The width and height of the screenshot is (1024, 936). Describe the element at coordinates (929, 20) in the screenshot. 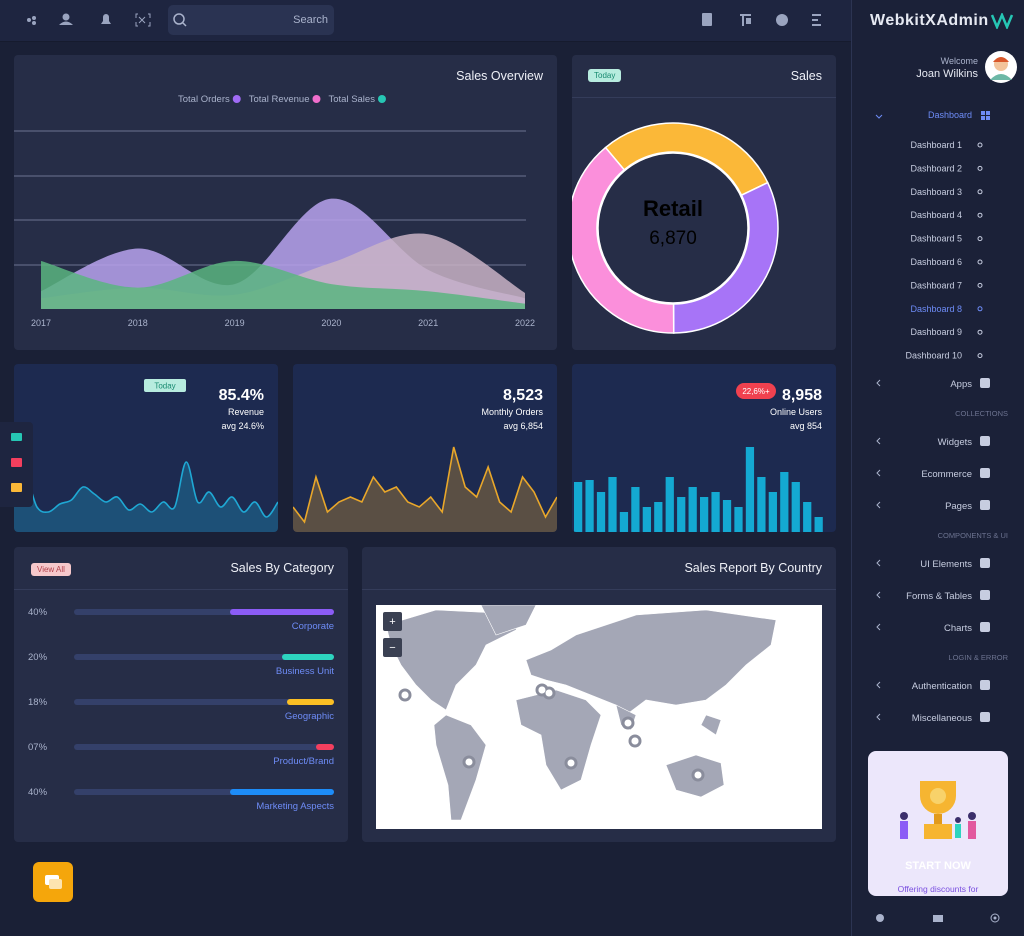

I see `brand: WebkitXAdmin` at that location.